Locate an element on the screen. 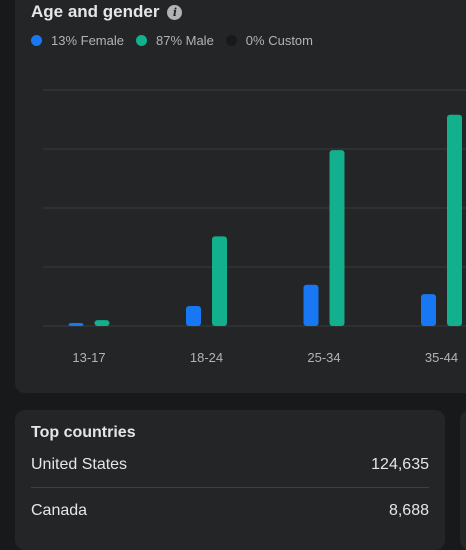 The height and width of the screenshot is (550, 466). legend-item-female: 13% Female is located at coordinates (77, 40).